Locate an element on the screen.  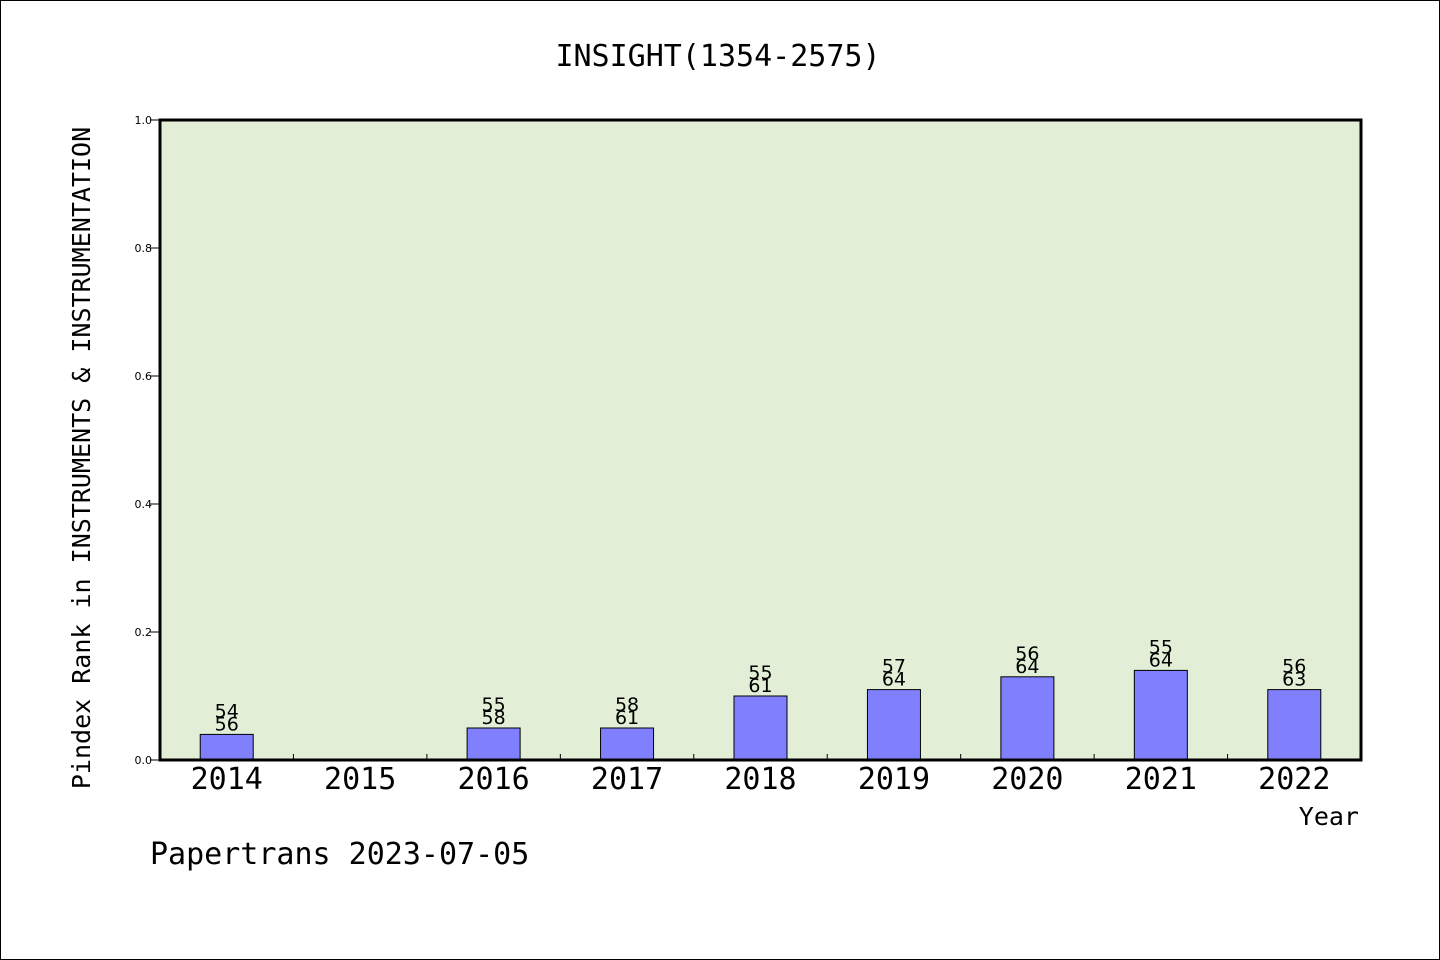
x-tick-label: 2020 is located at coordinates (1027, 779).